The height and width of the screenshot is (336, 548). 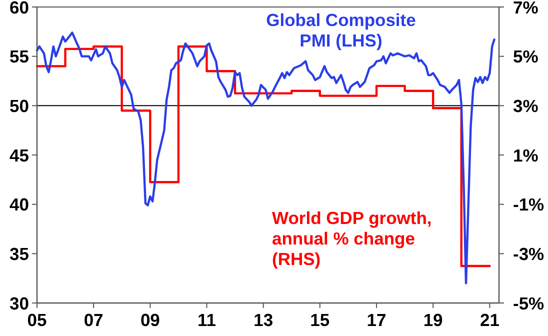 I want to click on y2-tick-label: 1%, so click(x=526, y=155).